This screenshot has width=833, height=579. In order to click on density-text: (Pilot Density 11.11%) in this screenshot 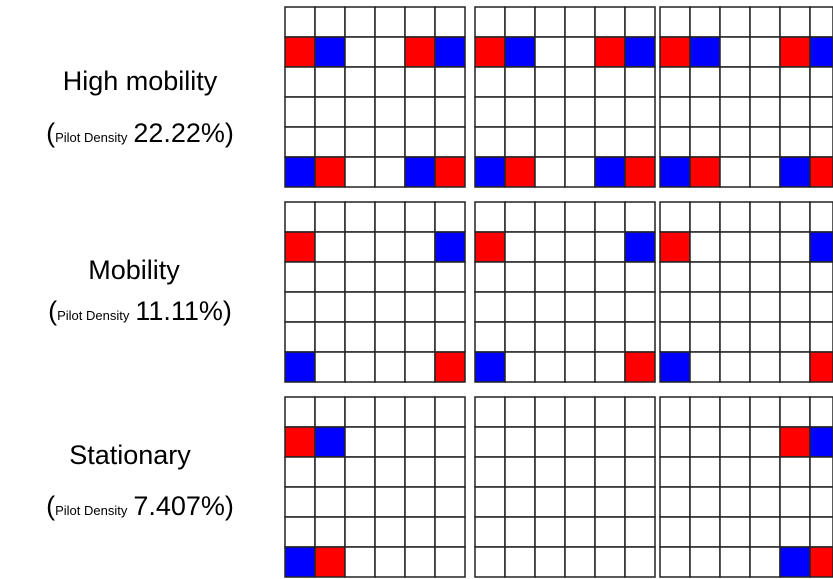, I will do `click(140, 311)`.